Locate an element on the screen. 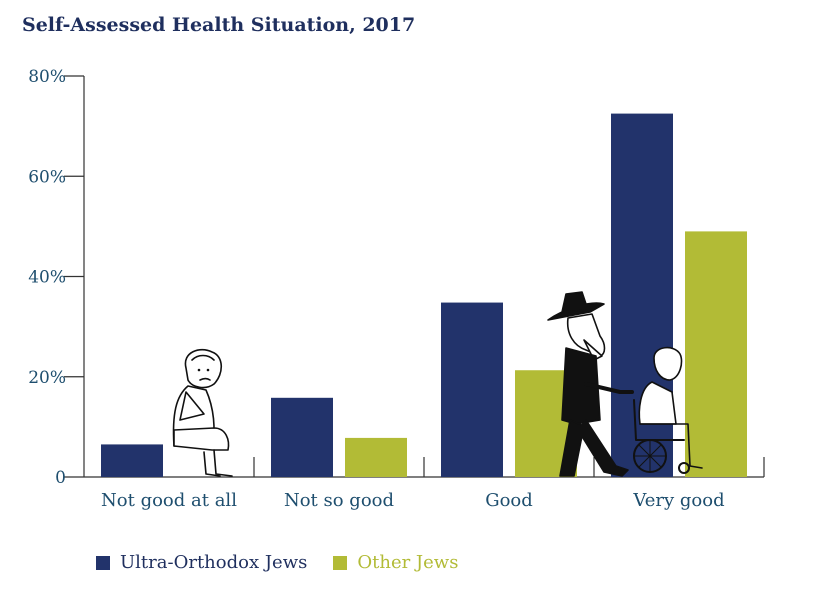  x-category-label: Not so good is located at coordinates (339, 500).